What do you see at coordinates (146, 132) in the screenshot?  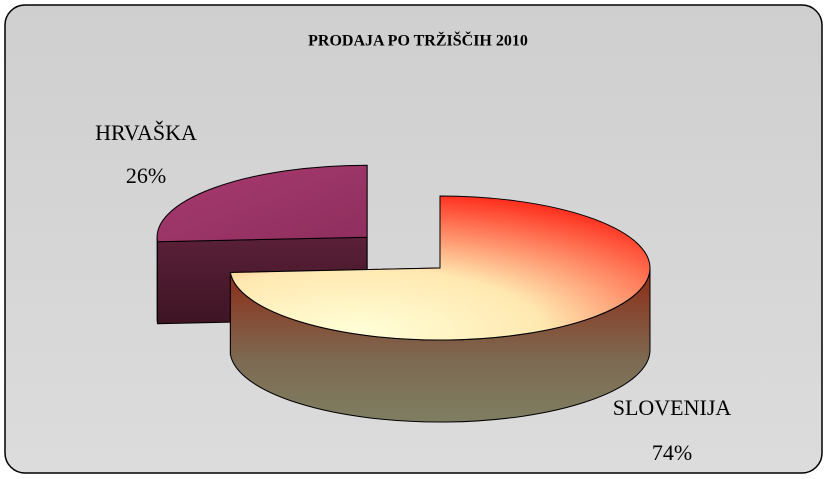 I see `slice-label: HRVAŠKA` at bounding box center [146, 132].